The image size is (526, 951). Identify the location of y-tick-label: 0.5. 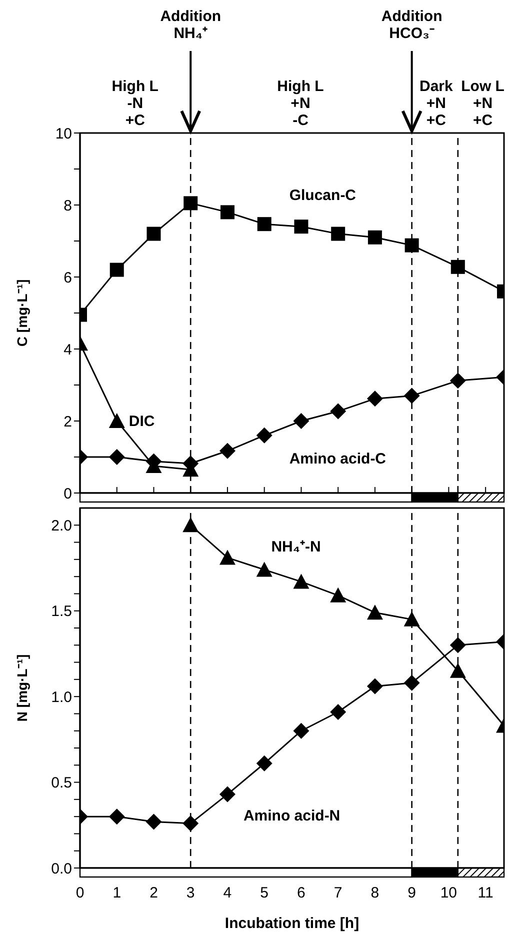
(61, 783).